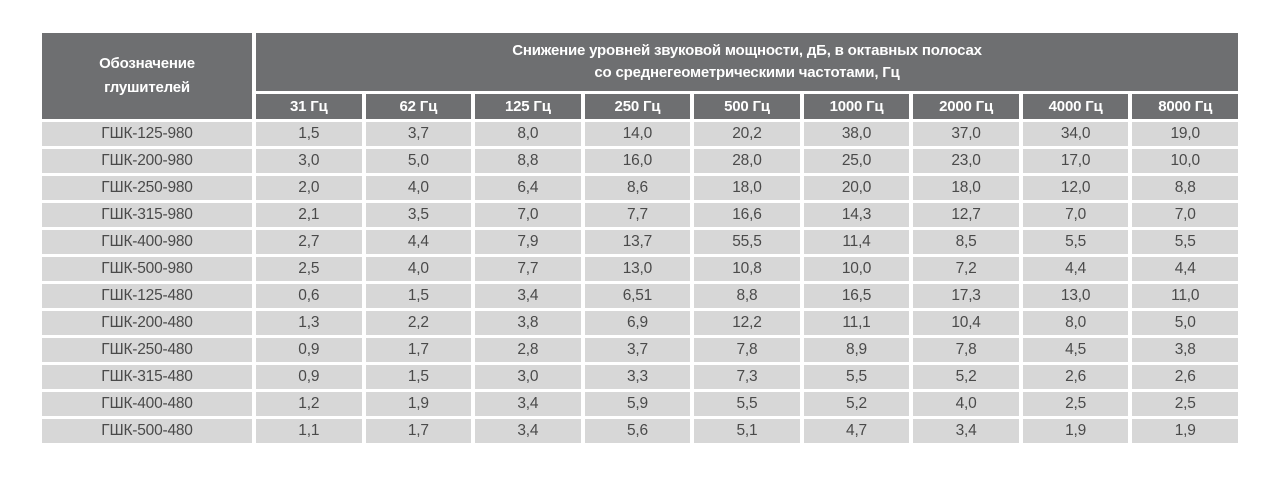 This screenshot has width=1280, height=489. I want to click on freq-header-250: 250 Гц, so click(637, 106).